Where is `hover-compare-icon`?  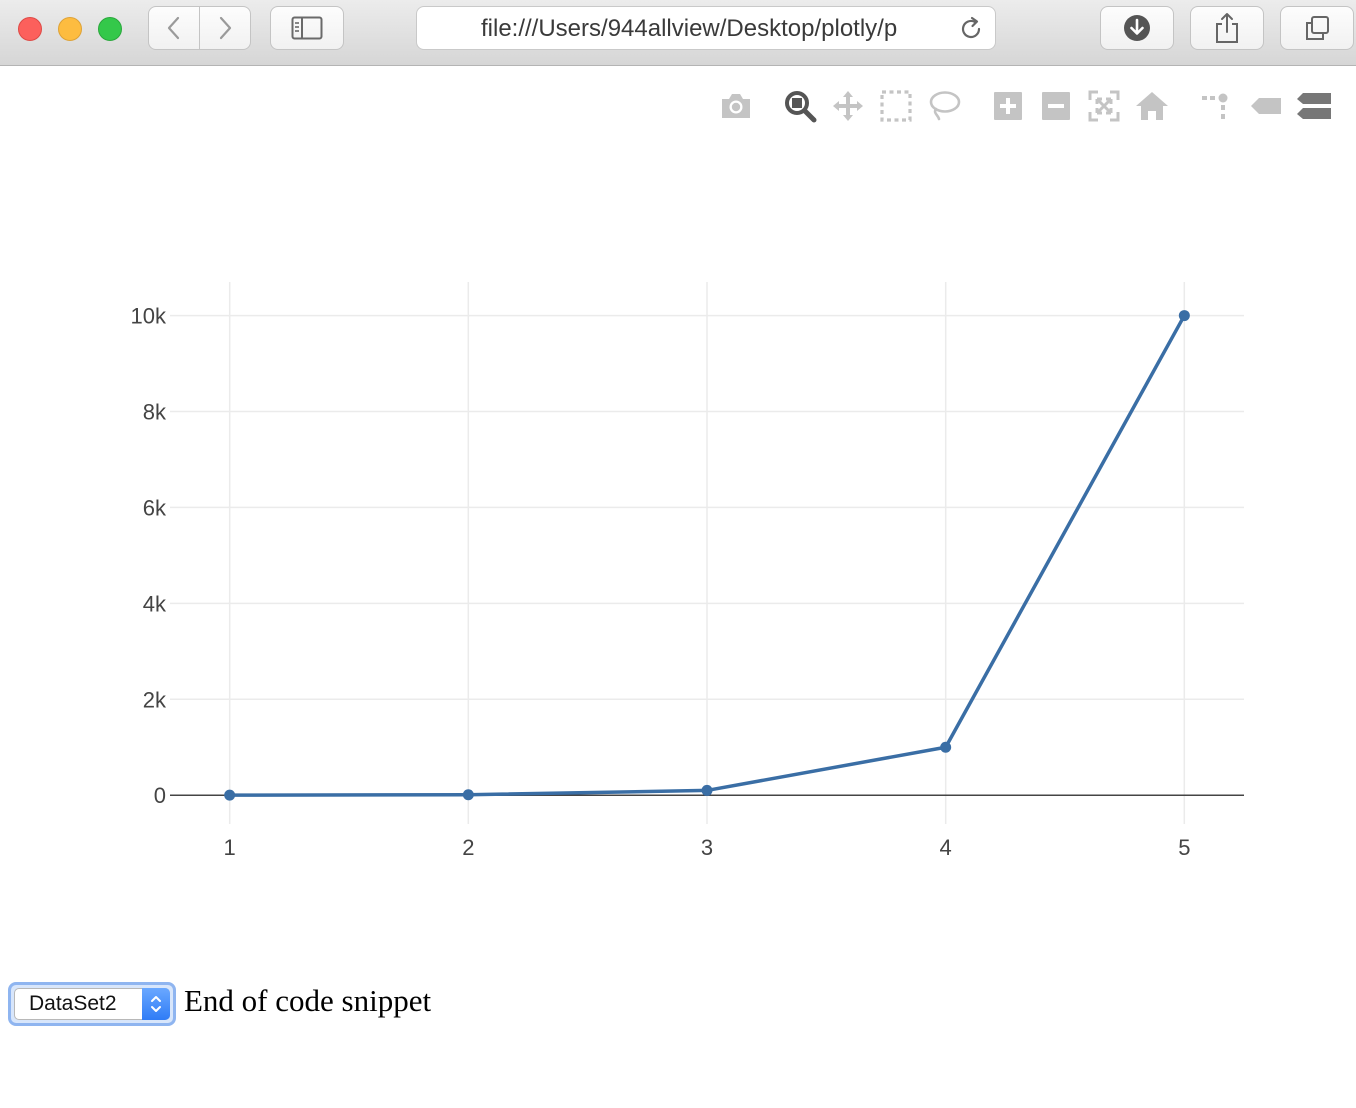
hover-compare-icon is located at coordinates (1314, 106).